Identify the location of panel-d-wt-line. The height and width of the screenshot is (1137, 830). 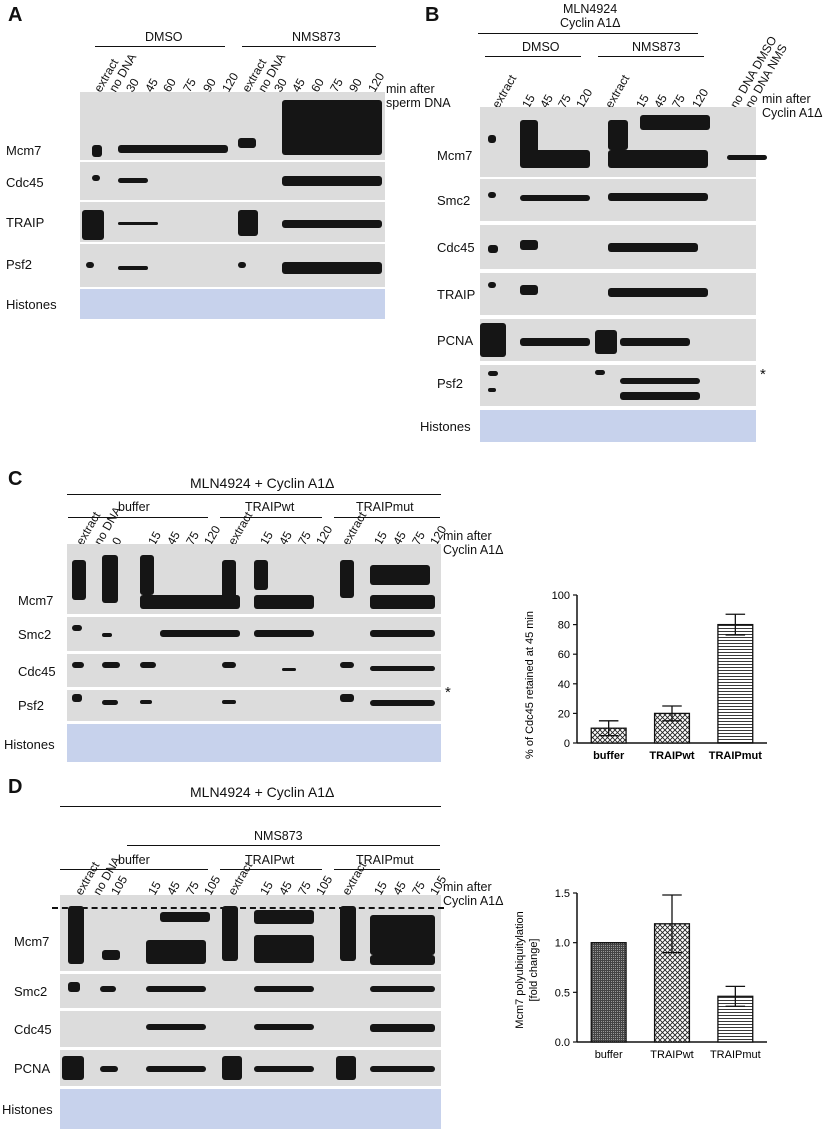
(271, 869).